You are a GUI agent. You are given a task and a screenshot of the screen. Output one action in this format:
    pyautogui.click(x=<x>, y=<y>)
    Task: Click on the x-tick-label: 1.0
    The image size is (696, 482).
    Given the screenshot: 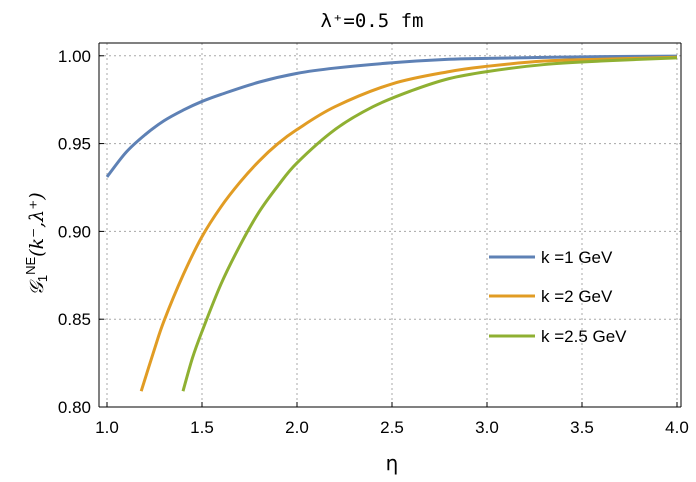 What is the action you would take?
    pyautogui.click(x=107, y=427)
    